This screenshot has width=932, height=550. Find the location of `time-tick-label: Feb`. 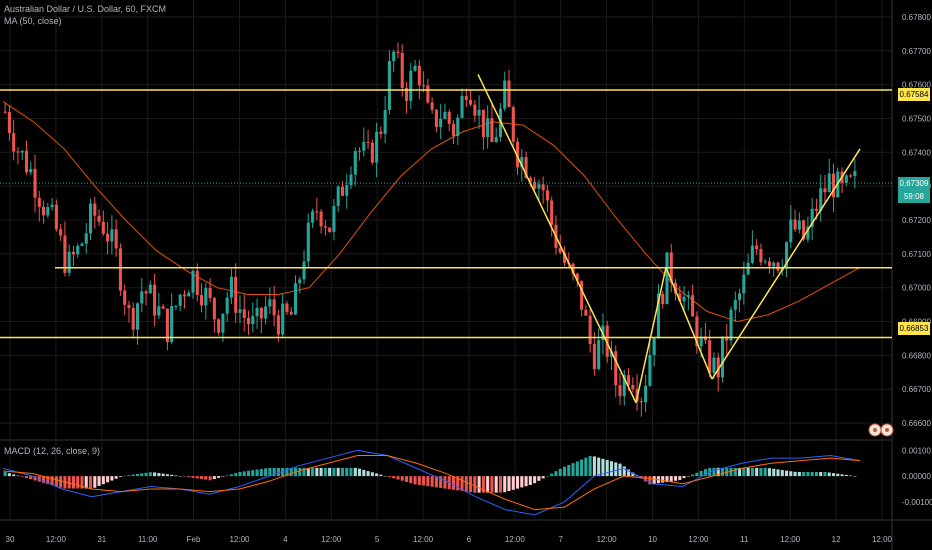

time-tick-label: Feb is located at coordinates (194, 539).